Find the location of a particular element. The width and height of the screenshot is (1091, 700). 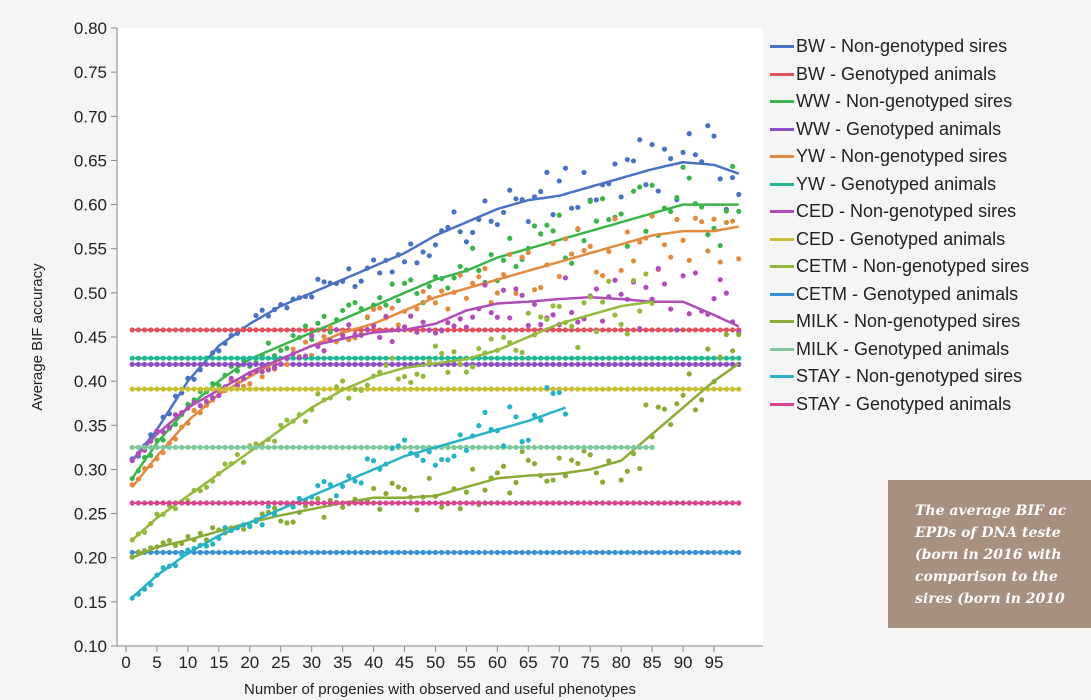

x-tick-label: 0 is located at coordinates (125, 662).